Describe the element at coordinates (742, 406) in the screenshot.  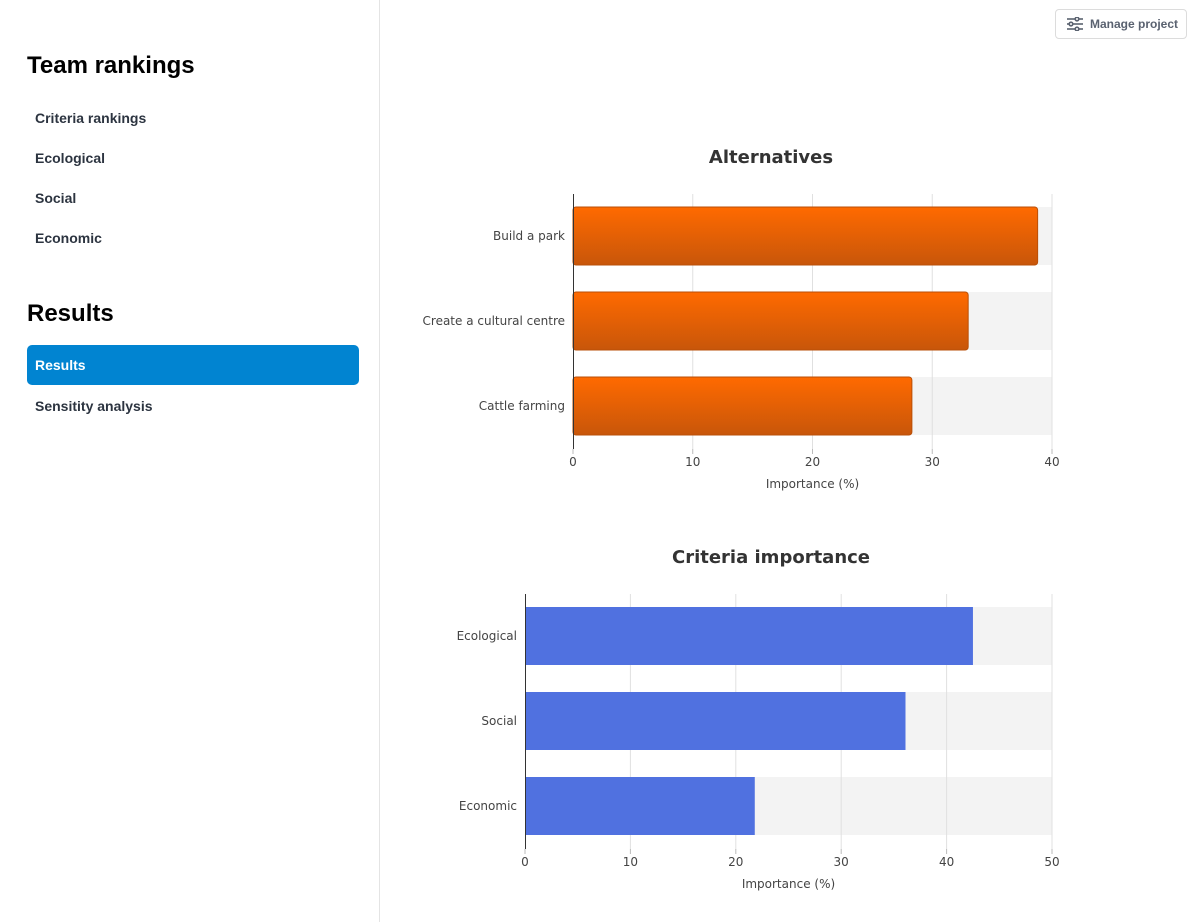
I see `bar-cattle-farming` at that location.